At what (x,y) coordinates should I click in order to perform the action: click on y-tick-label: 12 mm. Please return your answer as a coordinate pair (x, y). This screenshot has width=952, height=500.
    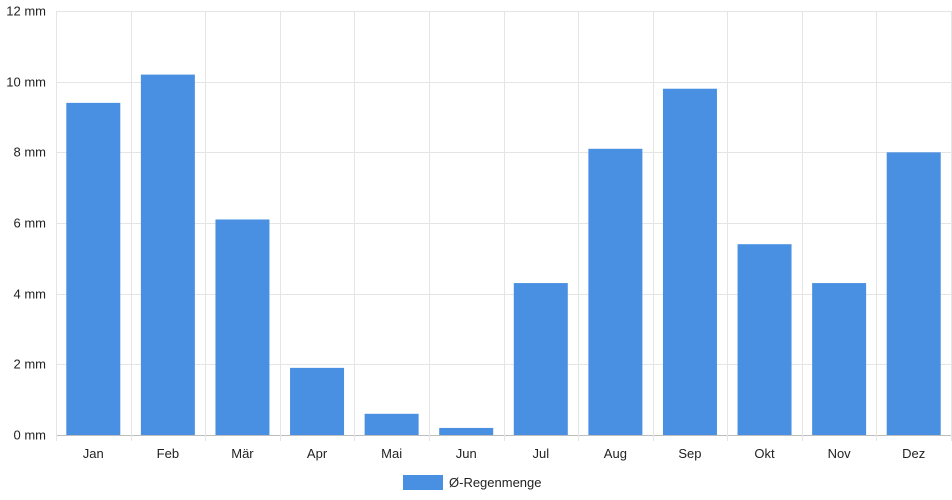
    Looking at the image, I should click on (26, 11).